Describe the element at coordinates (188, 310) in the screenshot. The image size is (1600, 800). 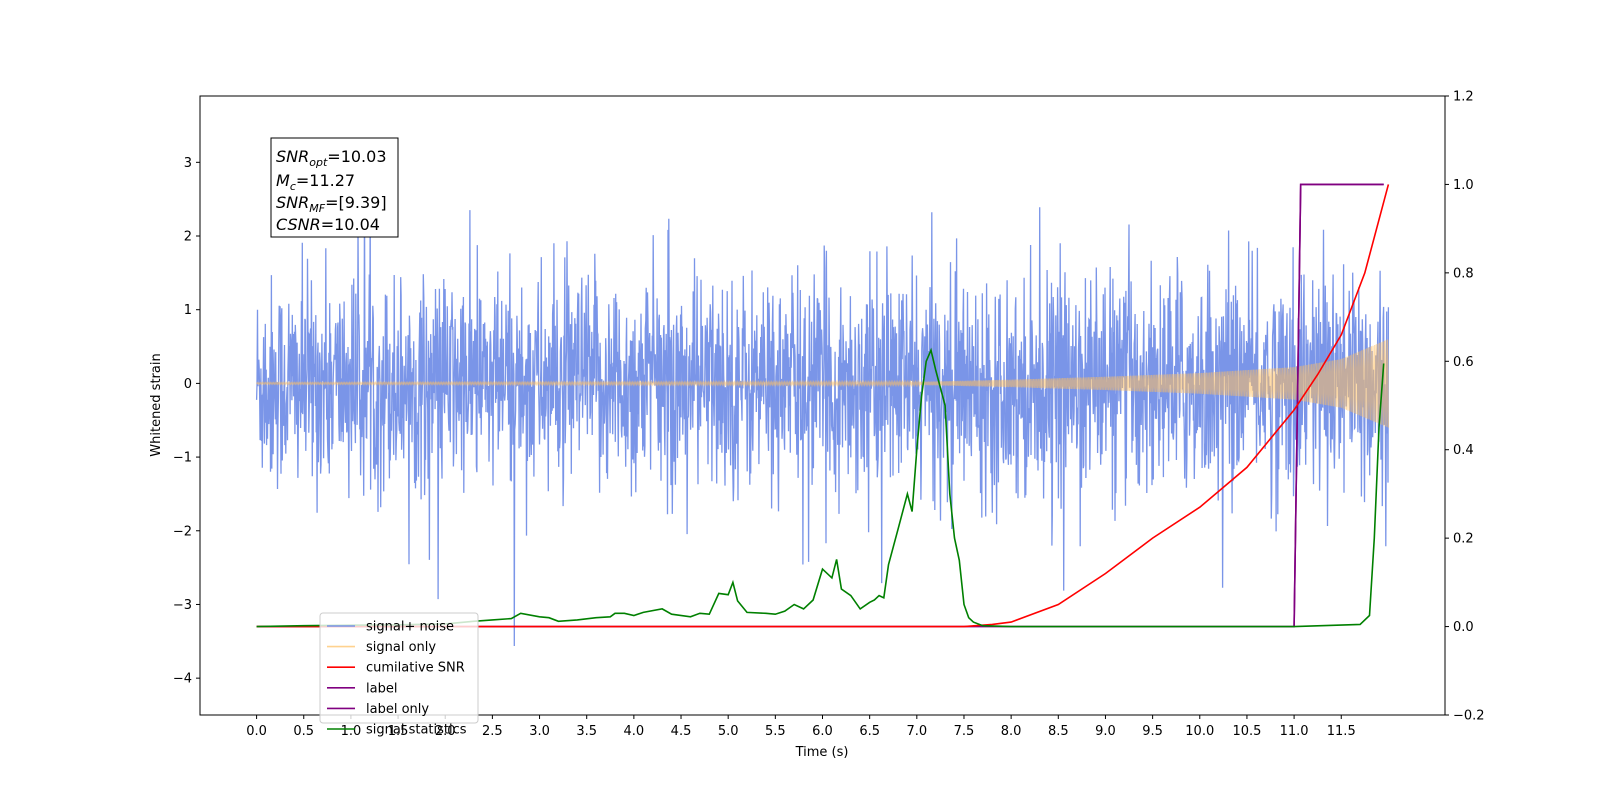
I see `y-left-tick-label: 1` at that location.